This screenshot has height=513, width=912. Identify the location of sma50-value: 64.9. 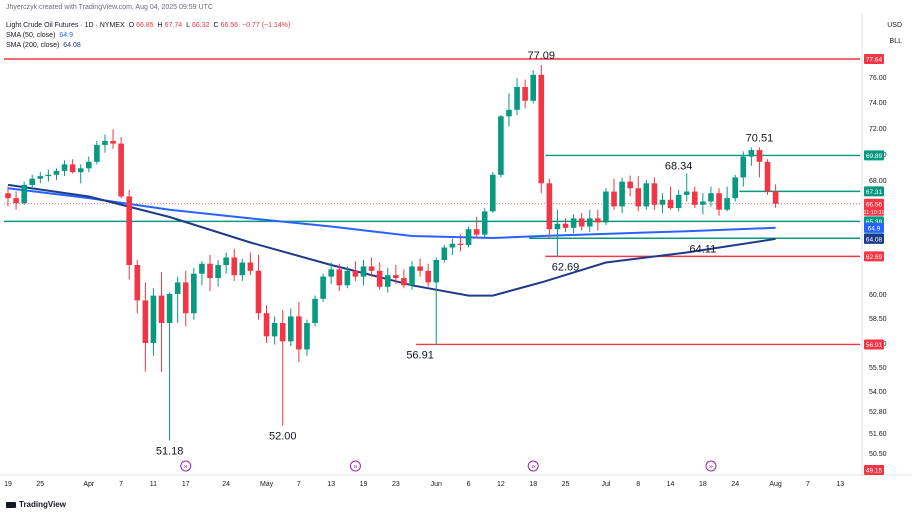
(66, 35).